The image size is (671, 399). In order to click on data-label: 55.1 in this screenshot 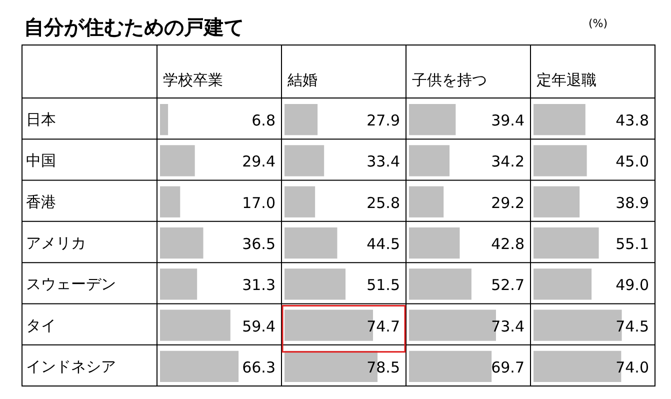, I will do `click(632, 244)`.